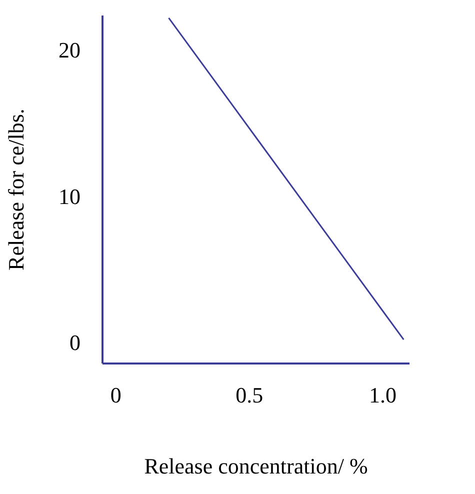 The image size is (475, 494). What do you see at coordinates (116, 395) in the screenshot?
I see `x-tick-label: 0` at bounding box center [116, 395].